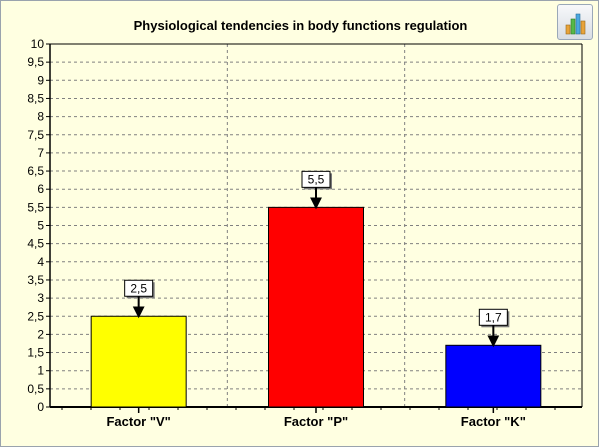 Image resolution: width=599 pixels, height=447 pixels. Describe the element at coordinates (40, 189) in the screenshot. I see `y-tick-label: 6` at that location.